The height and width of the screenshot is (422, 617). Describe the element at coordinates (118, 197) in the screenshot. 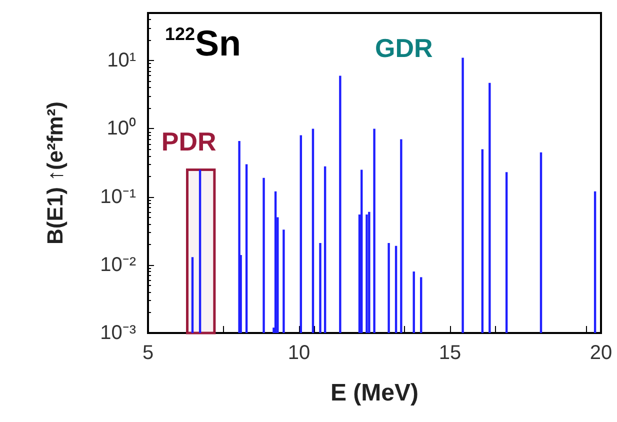

I see `y-tick-label: 10⁻¹` at that location.